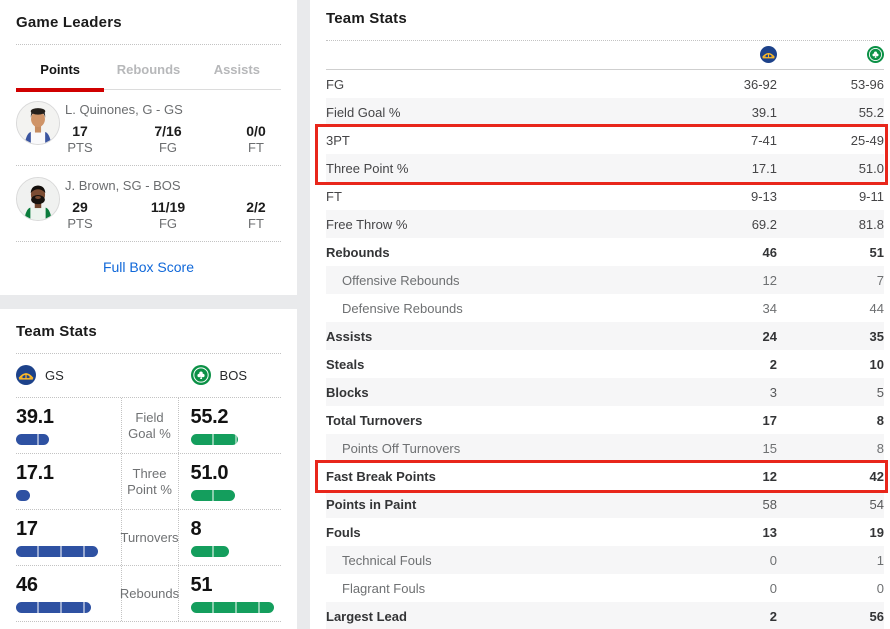  Describe the element at coordinates (401, 448) in the screenshot. I see `stat-name: Points Off Turnovers` at that location.